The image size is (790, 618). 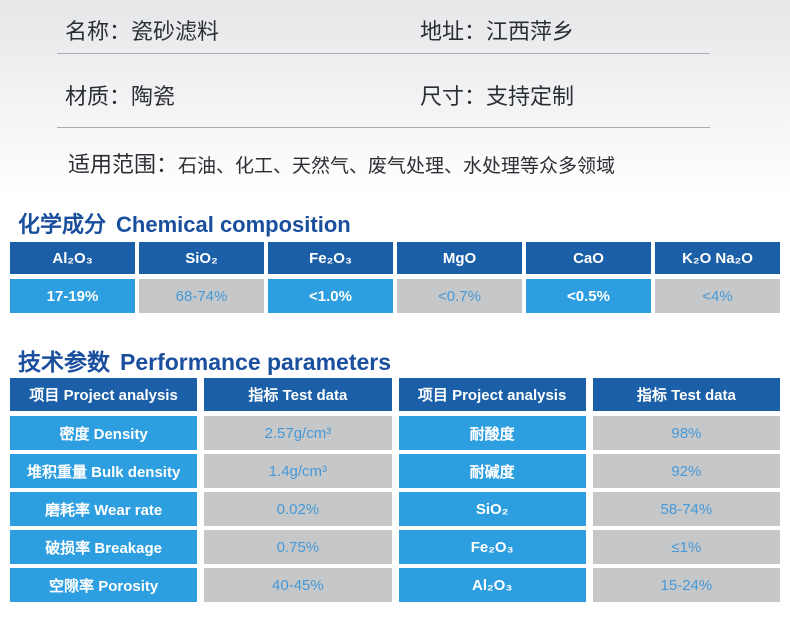 I want to click on perf-row-acid-resist-label: 耐酸度, so click(x=492, y=433).